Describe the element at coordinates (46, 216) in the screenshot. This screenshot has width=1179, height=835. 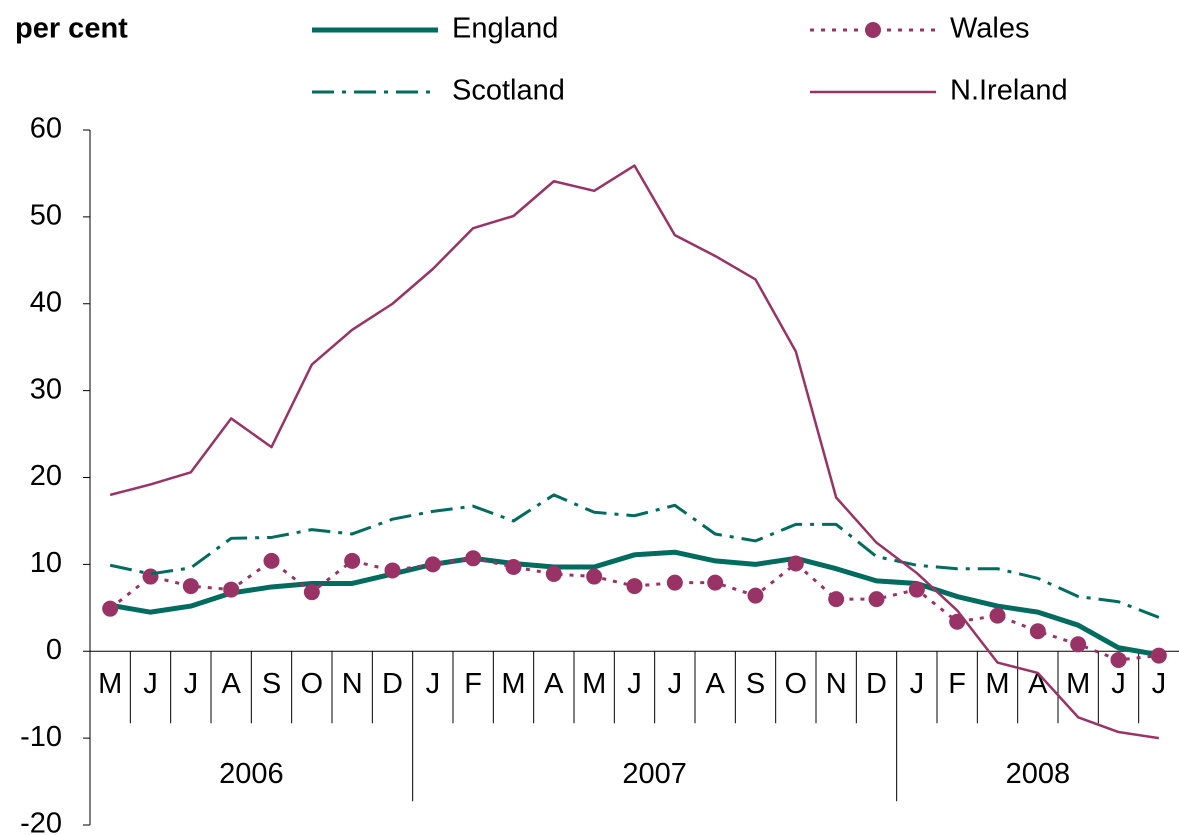
I see `y-tick-label: 50` at that location.